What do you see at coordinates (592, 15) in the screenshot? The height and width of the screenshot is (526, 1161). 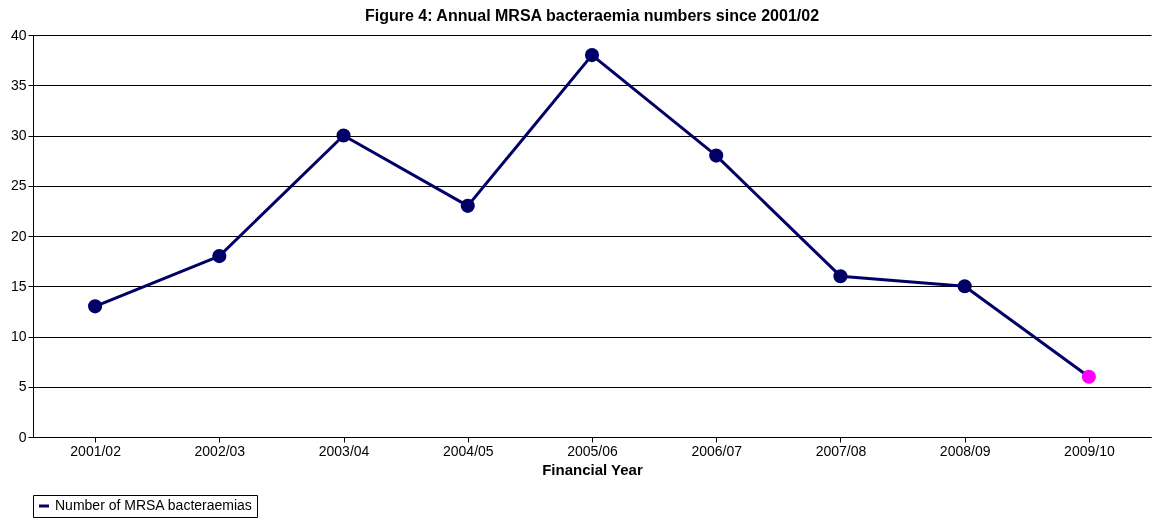 I see `chart-title: Figure 4: Annual MRSA bacteraemia numbers since 2001/02` at bounding box center [592, 15].